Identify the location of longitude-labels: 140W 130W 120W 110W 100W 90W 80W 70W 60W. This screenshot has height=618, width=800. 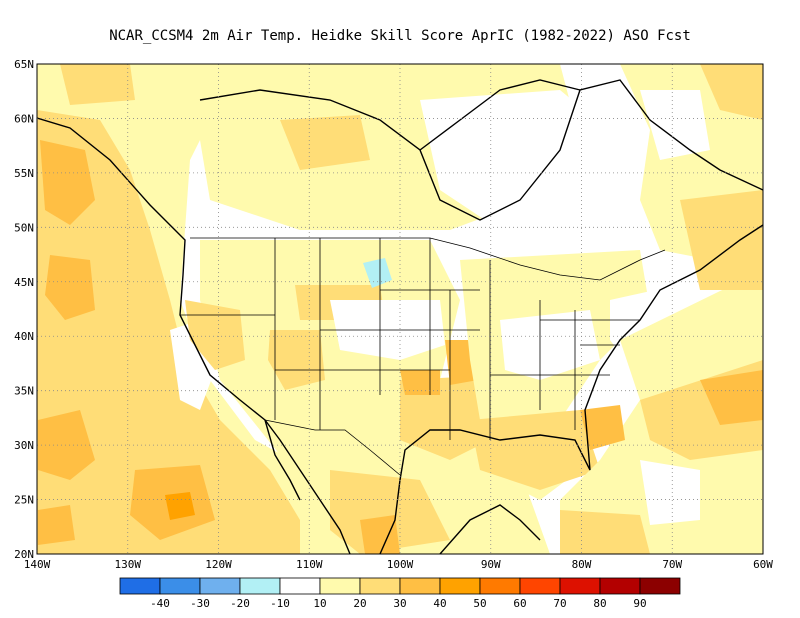
(399, 564).